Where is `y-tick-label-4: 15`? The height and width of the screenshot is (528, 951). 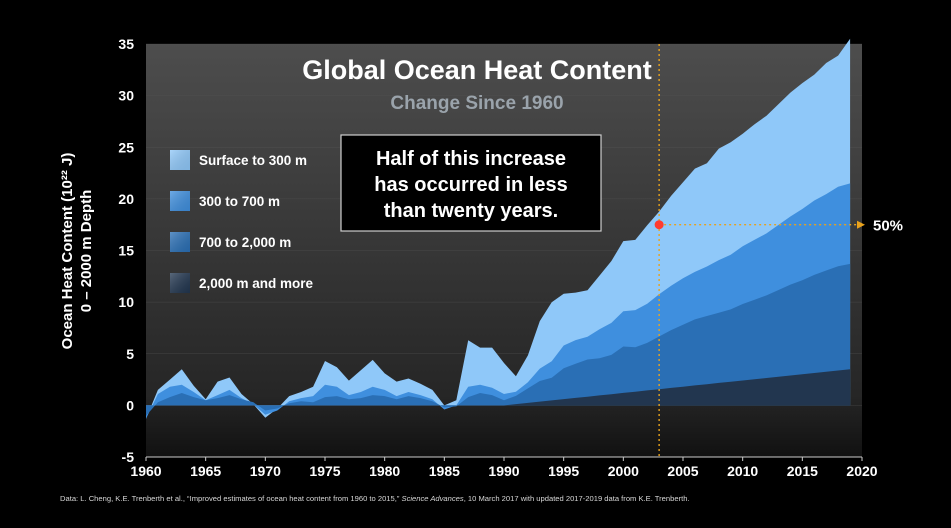
y-tick-label-4: 15 is located at coordinates (126, 251).